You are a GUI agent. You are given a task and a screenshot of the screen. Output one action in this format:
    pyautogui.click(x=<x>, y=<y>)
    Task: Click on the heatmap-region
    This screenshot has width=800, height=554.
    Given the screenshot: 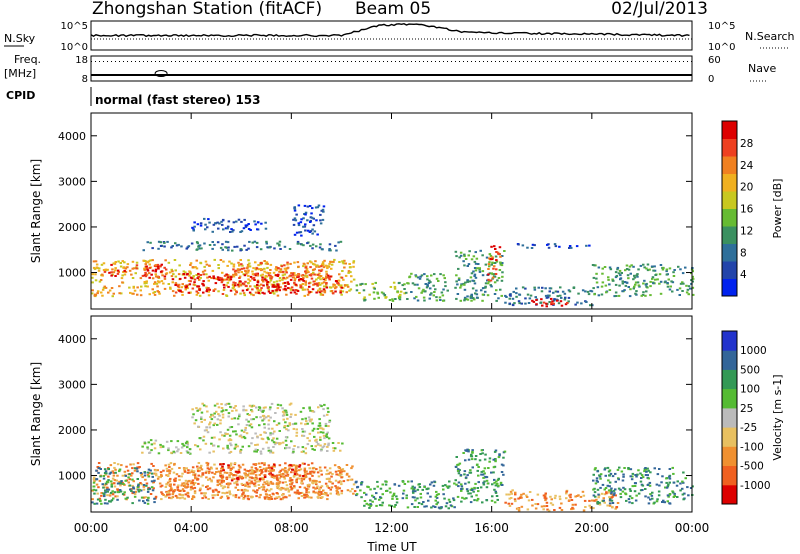 What is the action you would take?
    pyautogui.click(x=242, y=447)
    